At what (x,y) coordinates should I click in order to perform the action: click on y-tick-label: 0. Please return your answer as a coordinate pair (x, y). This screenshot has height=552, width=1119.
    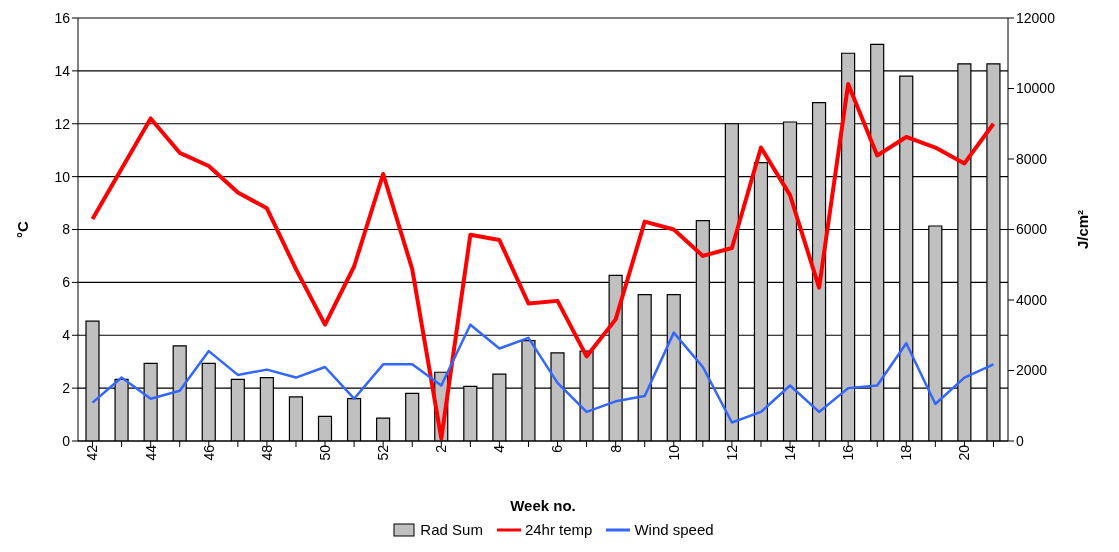
    Looking at the image, I should click on (66, 440).